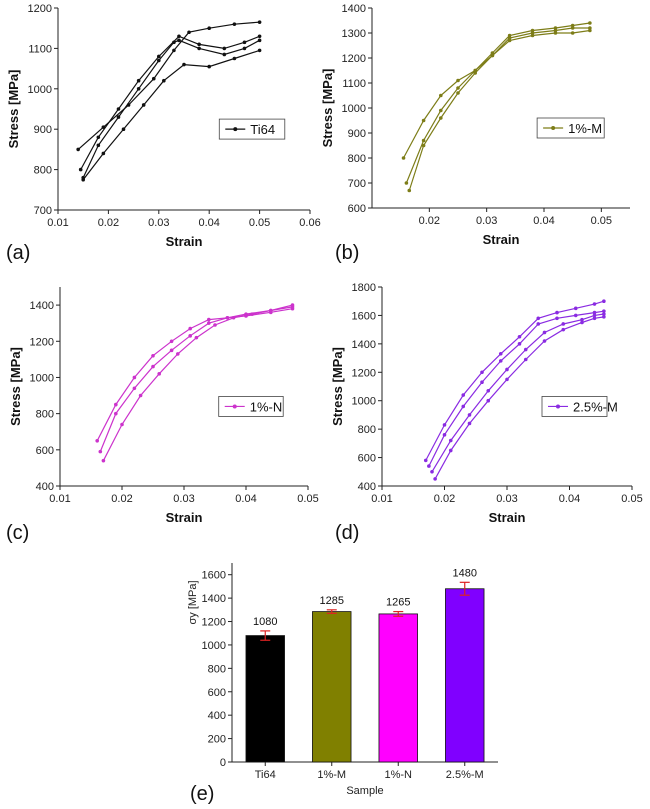 The image size is (650, 809). What do you see at coordinates (214, 576) in the screenshot?
I see `y-tick-label: 1600` at bounding box center [214, 576].